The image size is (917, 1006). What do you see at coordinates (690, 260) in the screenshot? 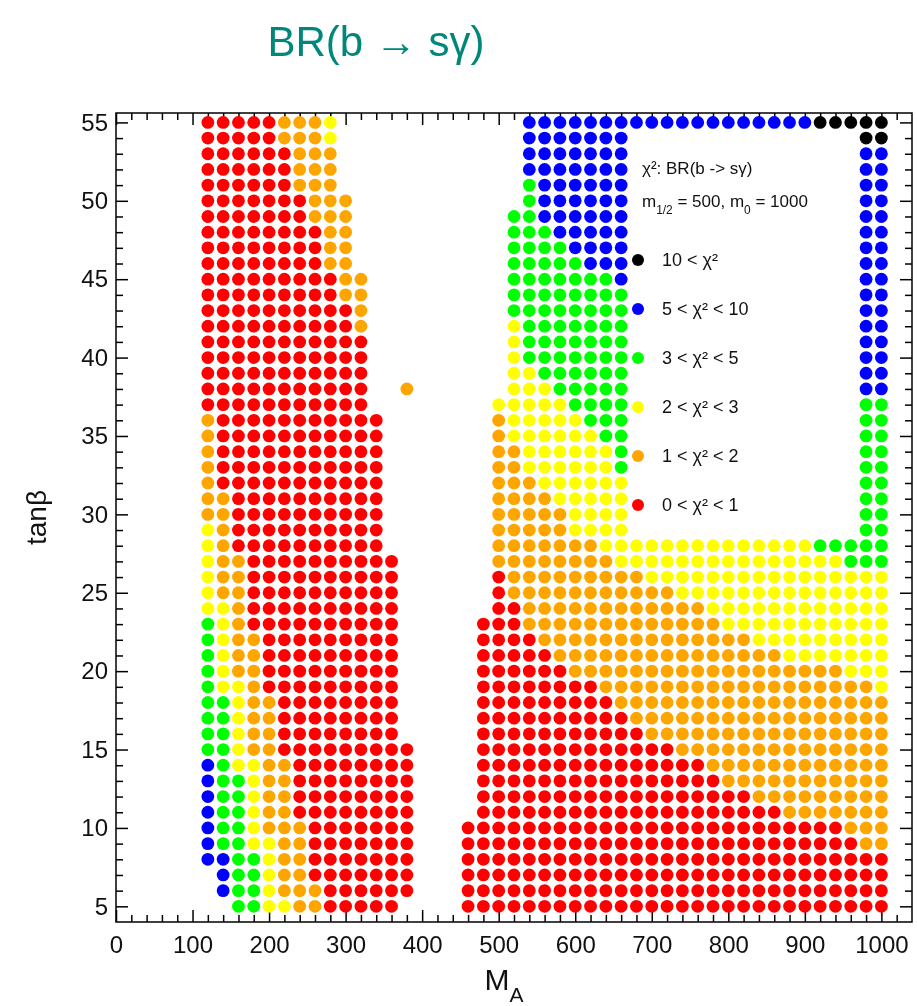
I see `legend-label: 10 < χ²` at bounding box center [690, 260].